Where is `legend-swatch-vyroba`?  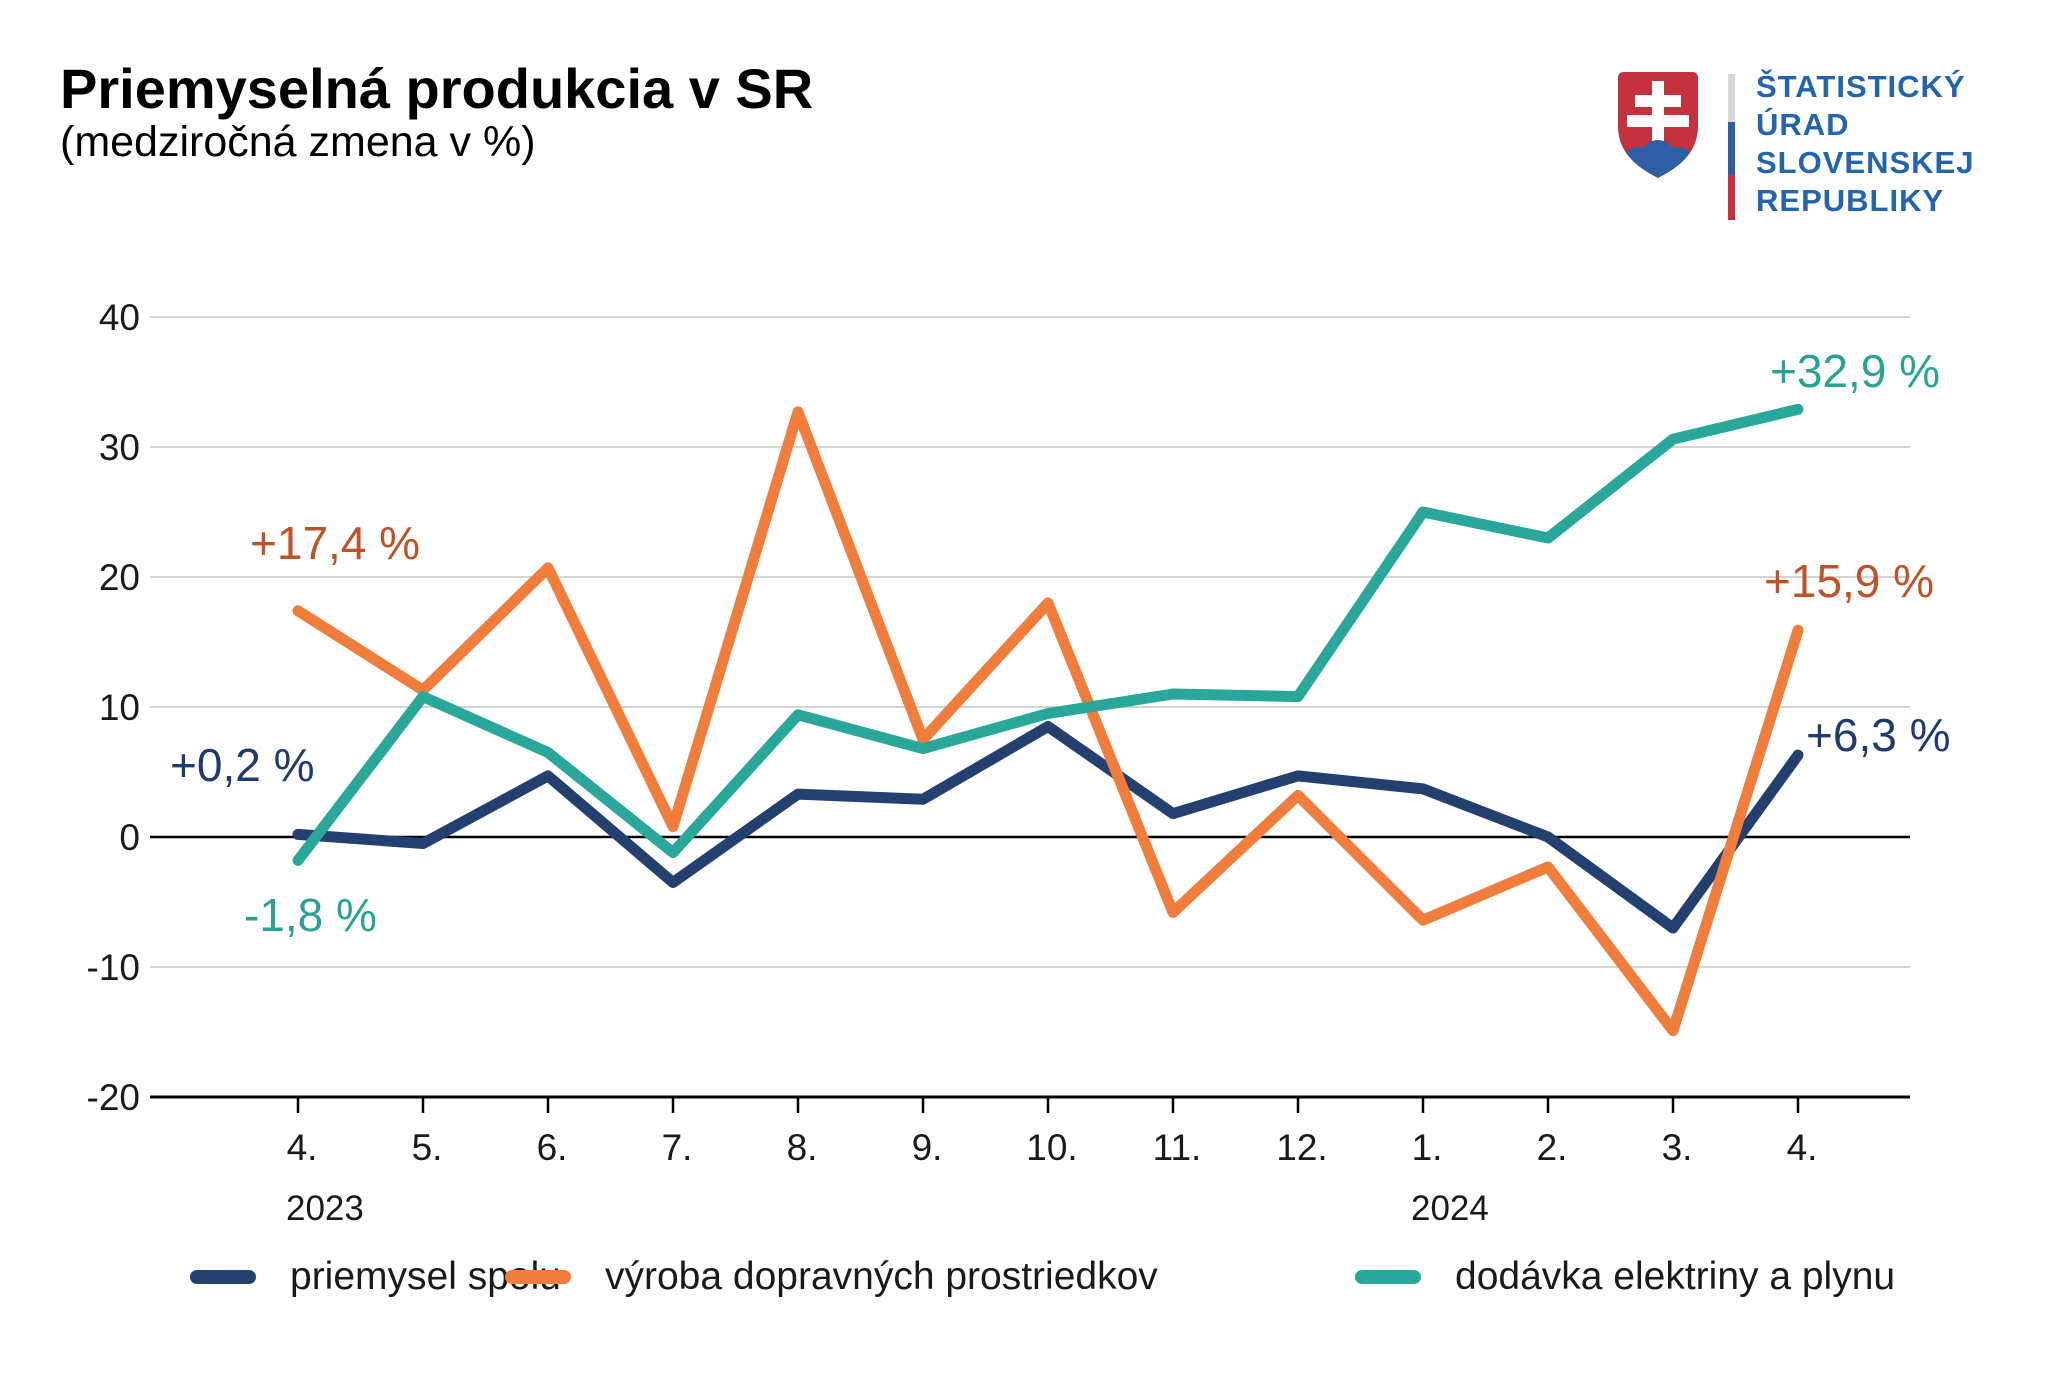 legend-swatch-vyroba is located at coordinates (538, 1277).